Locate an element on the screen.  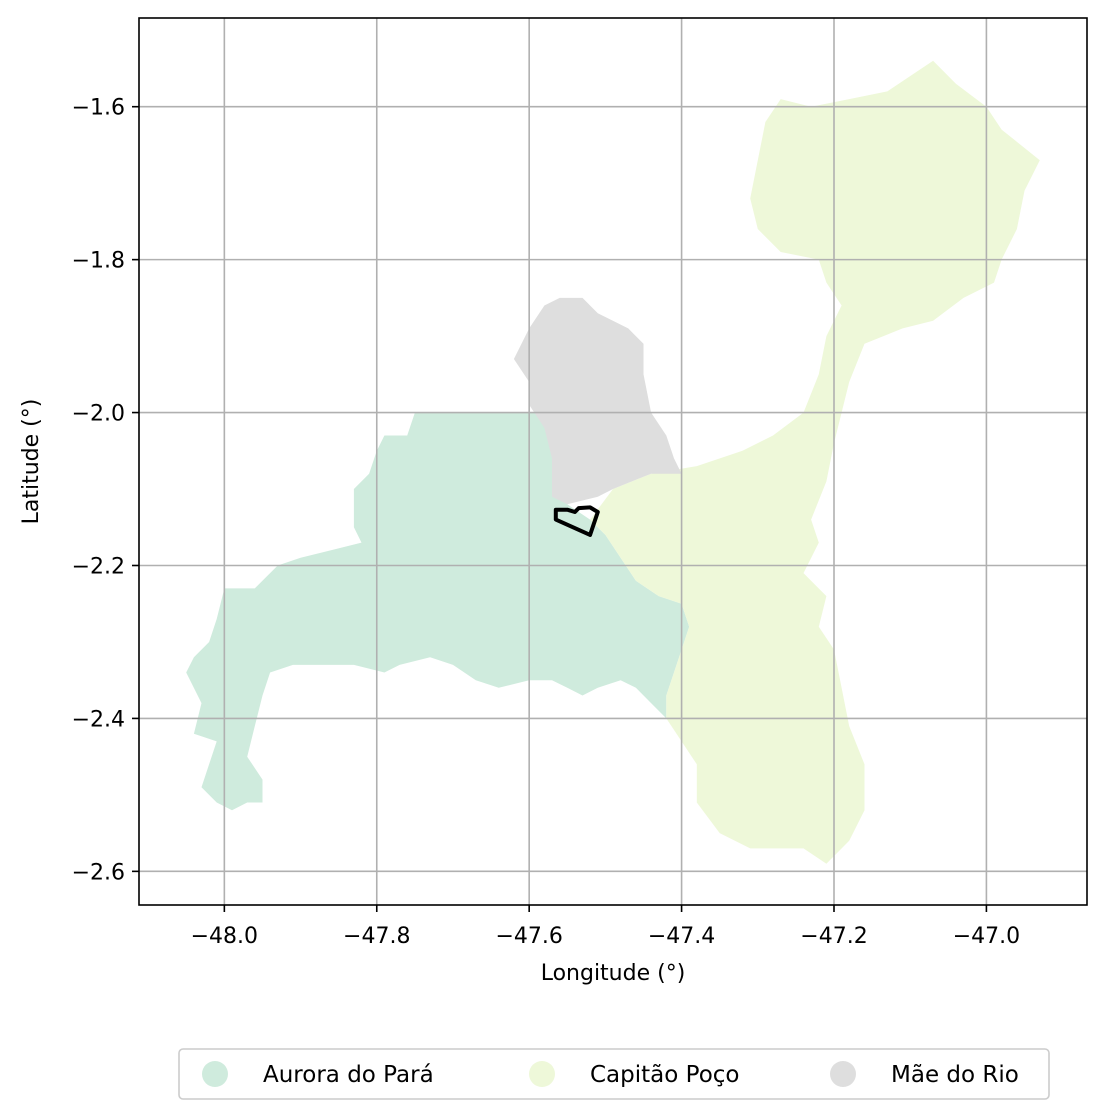
x-axis-ticks: −48.0 −47.8 −47.6 −47.4 −47.2 −47.0 is located at coordinates (605, 927).